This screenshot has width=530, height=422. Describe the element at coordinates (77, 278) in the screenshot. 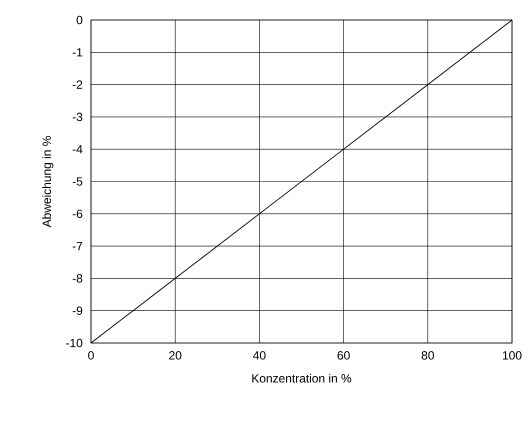

I see `y-tick-label: -8` at that location.